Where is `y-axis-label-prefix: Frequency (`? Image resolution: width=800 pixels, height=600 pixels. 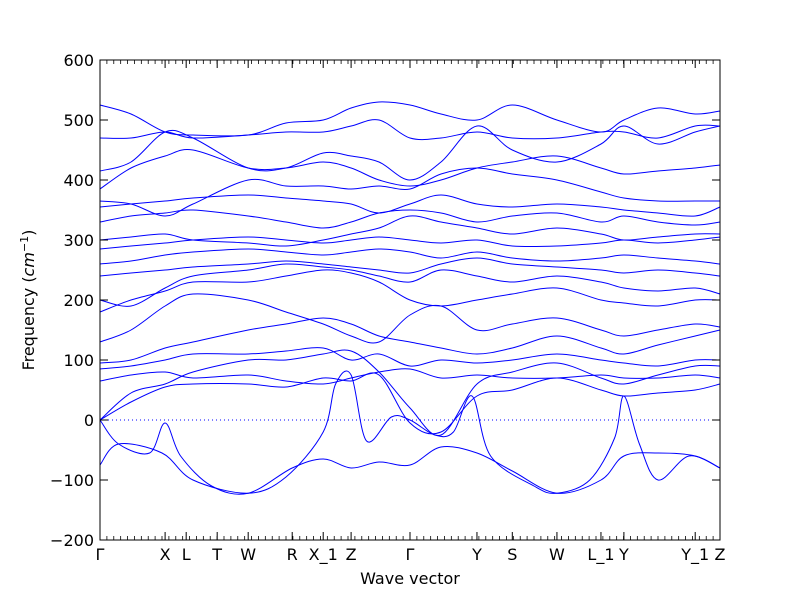
y-axis-label-prefix: Frequency ( is located at coordinates (28, 323).